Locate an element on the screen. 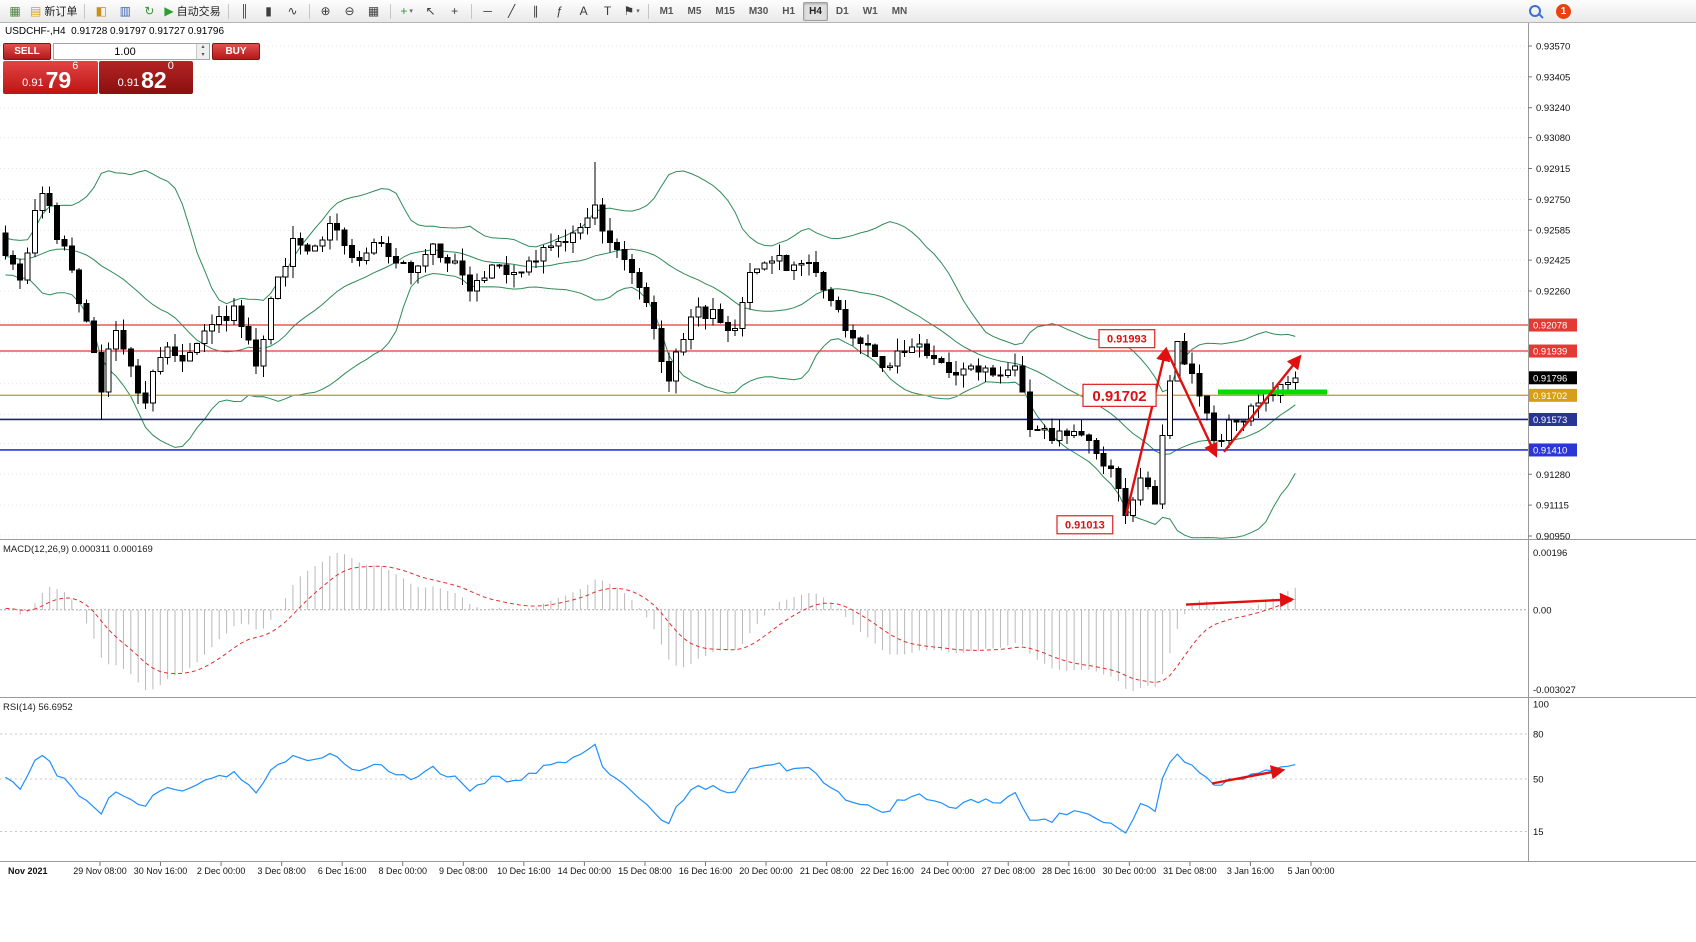 The height and width of the screenshot is (942, 1696). timeframe-d1-button: D1 is located at coordinates (842, 11).